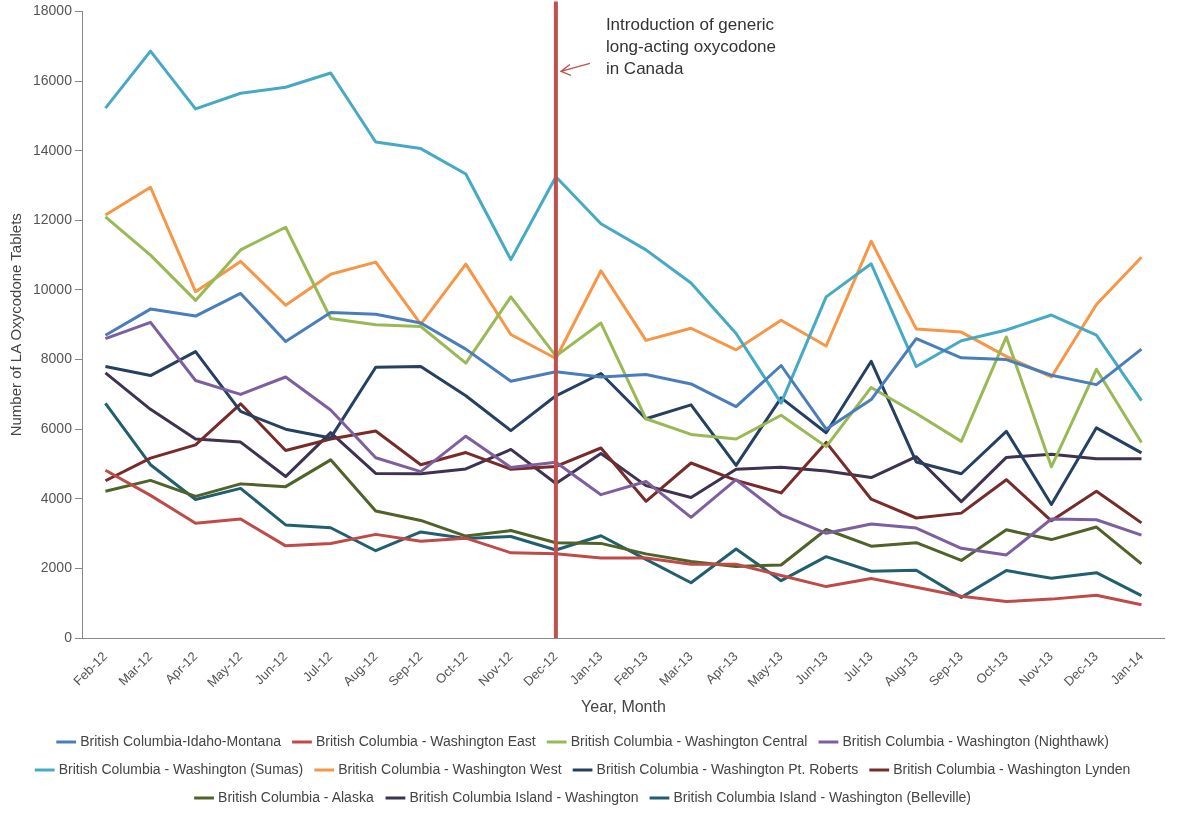 Image resolution: width=1182 pixels, height=825 pixels. Describe the element at coordinates (52, 79) in the screenshot. I see `y-tick-label: 16000` at that location.